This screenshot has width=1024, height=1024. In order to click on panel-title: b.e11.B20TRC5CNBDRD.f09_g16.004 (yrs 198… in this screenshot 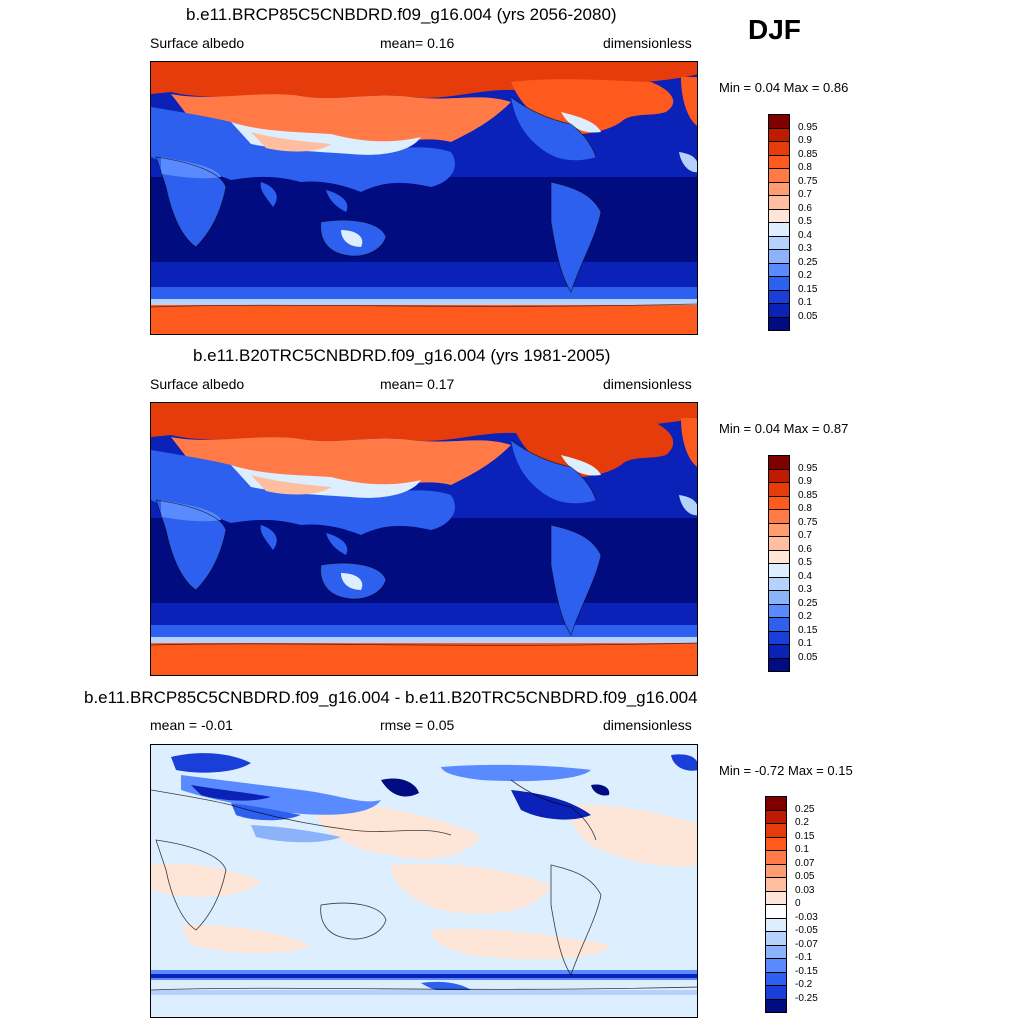, I will do `click(402, 355)`.